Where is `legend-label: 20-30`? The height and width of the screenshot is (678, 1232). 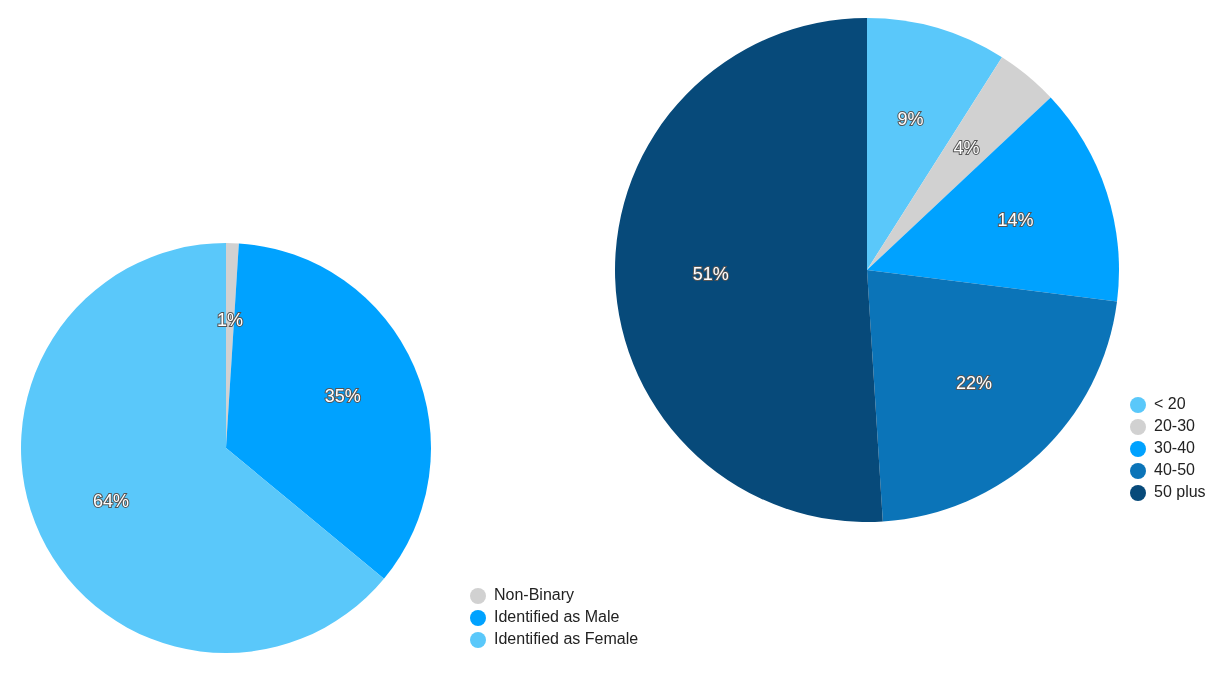
legend-label: 20-30 is located at coordinates (1175, 426).